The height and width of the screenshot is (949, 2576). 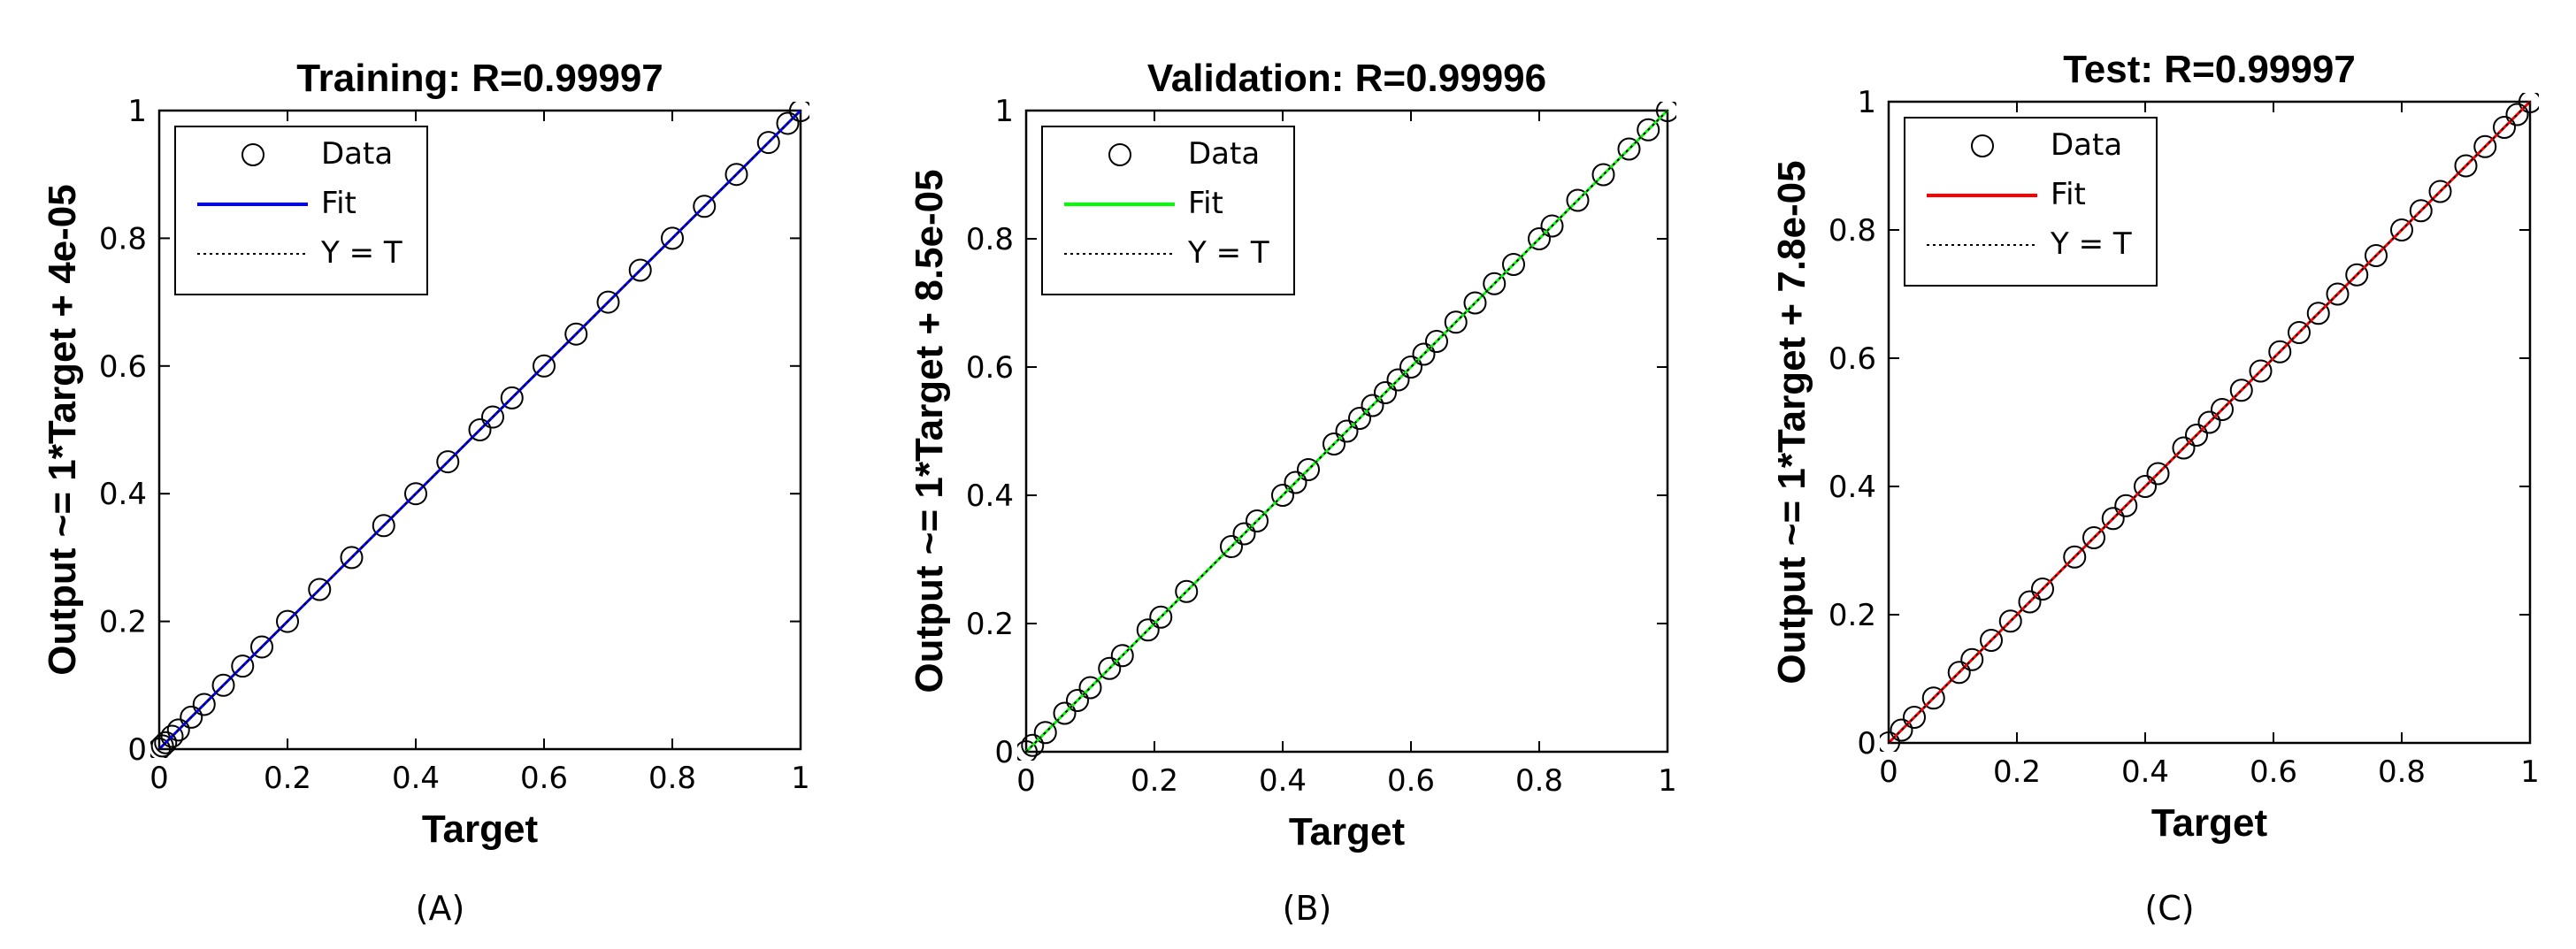 I want to click on y-axis-label: Output ~= 1*Target + 8.5e-05, so click(x=929, y=431).